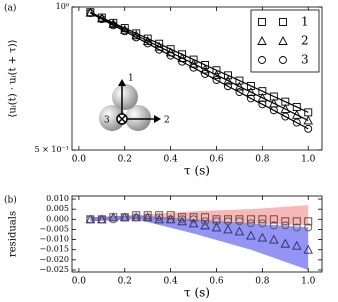 This screenshot has height=302, width=338. Describe the element at coordinates (13, 78) in the screenshot. I see `y-axis-label: ⟨uᵢ(t) · uᵢ(t + τ)⟩` at that location.